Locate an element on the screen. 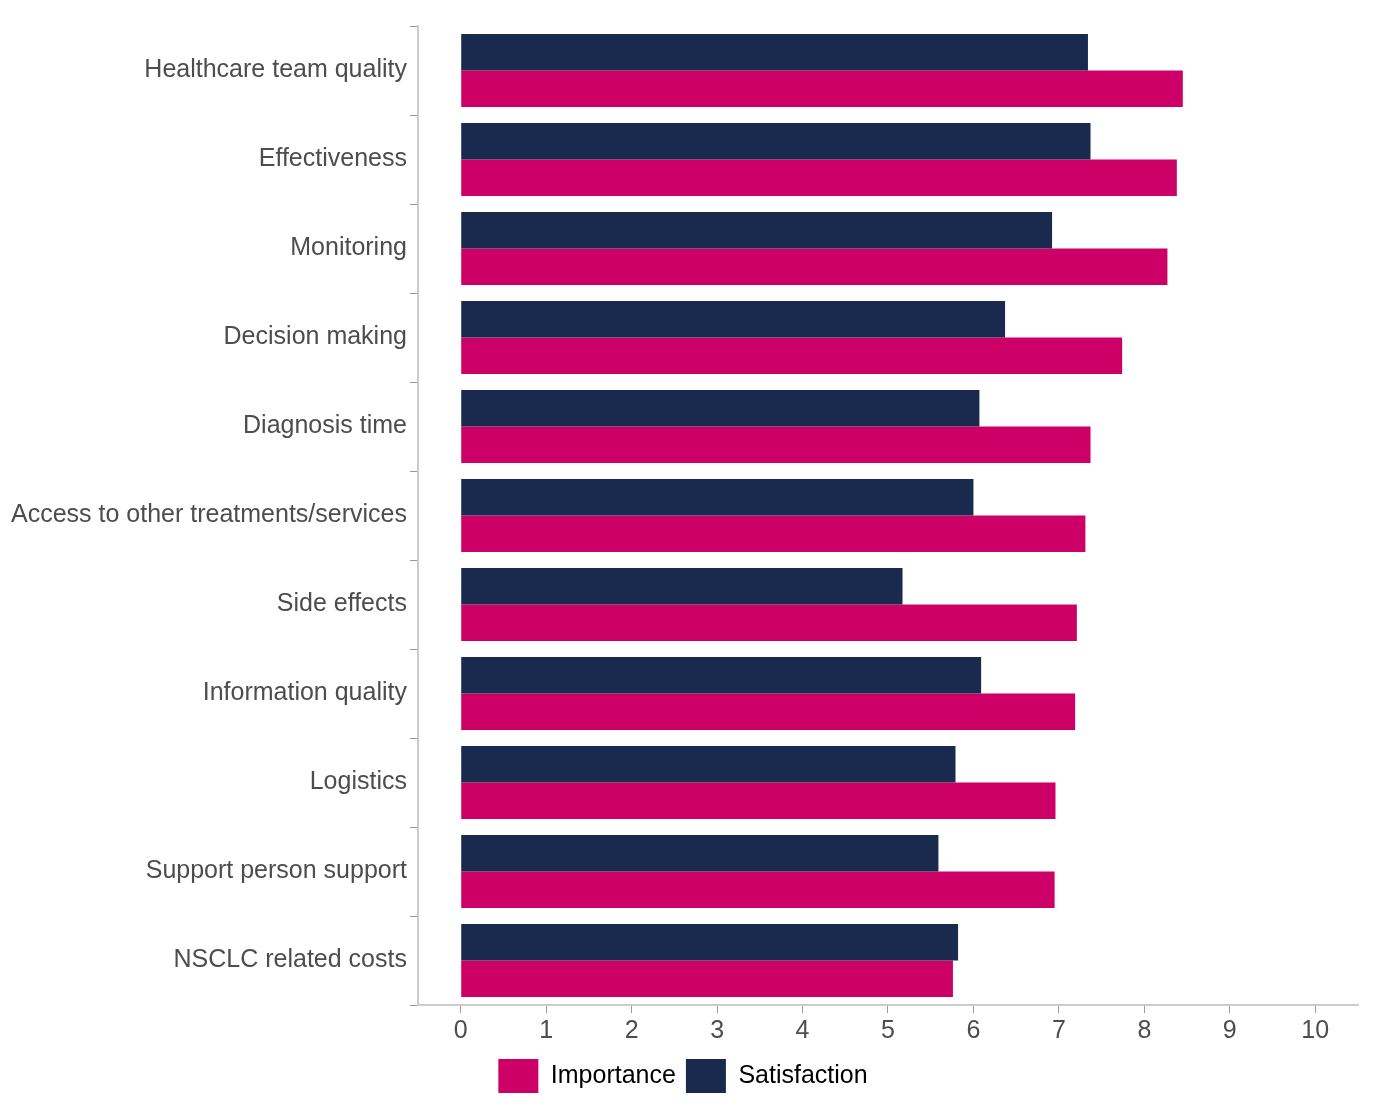  y-tick-label: Decision making is located at coordinates (315, 335).